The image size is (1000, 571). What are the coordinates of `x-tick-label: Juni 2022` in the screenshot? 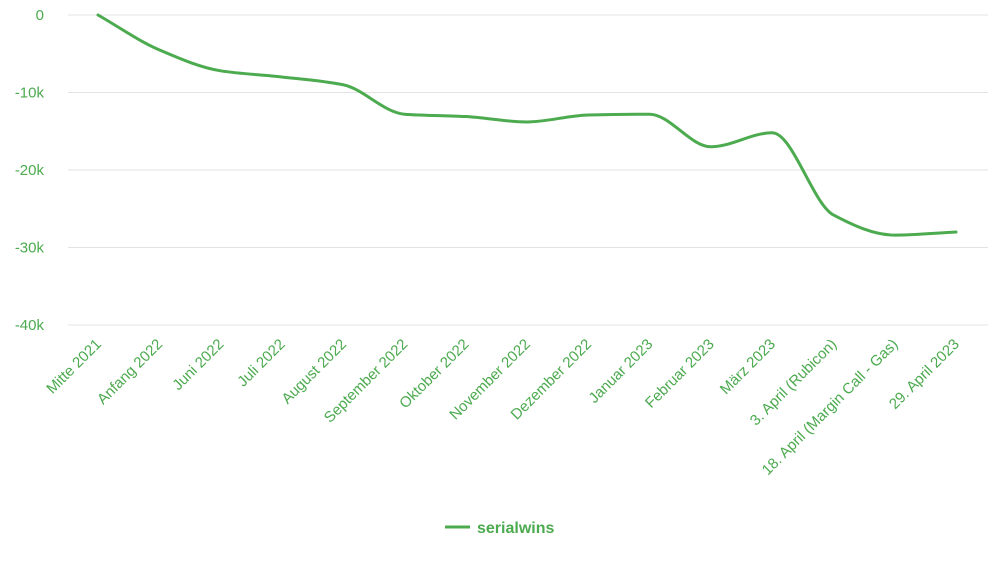 It's located at (198, 365).